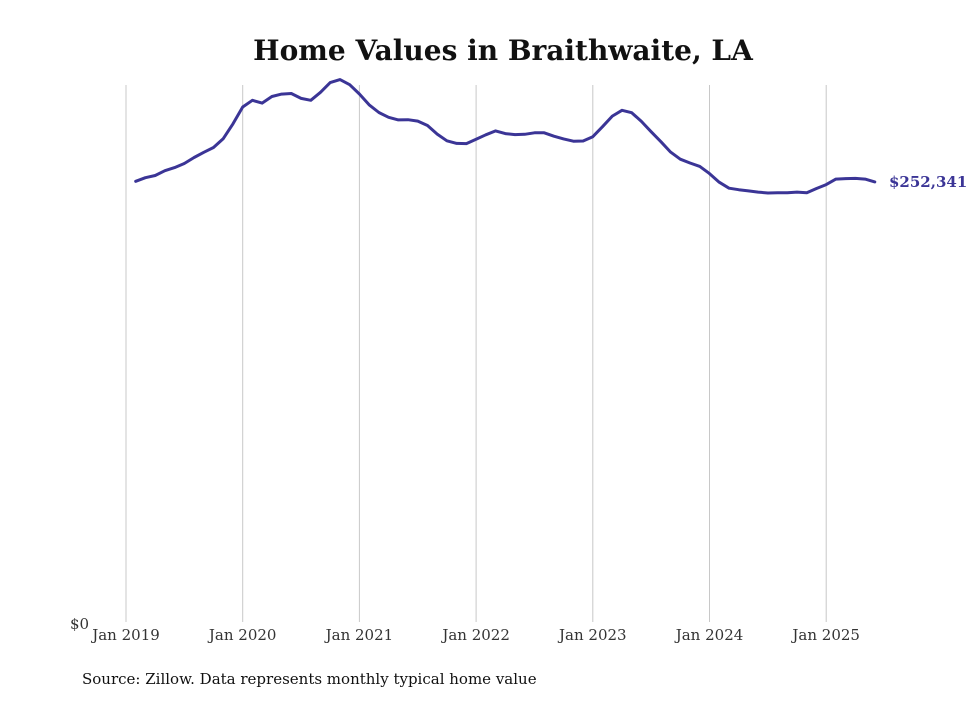 This screenshot has height=704, width=980. What do you see at coordinates (503, 50) in the screenshot?
I see `chart-title: Home Values in Braithwaite, LA` at bounding box center [503, 50].